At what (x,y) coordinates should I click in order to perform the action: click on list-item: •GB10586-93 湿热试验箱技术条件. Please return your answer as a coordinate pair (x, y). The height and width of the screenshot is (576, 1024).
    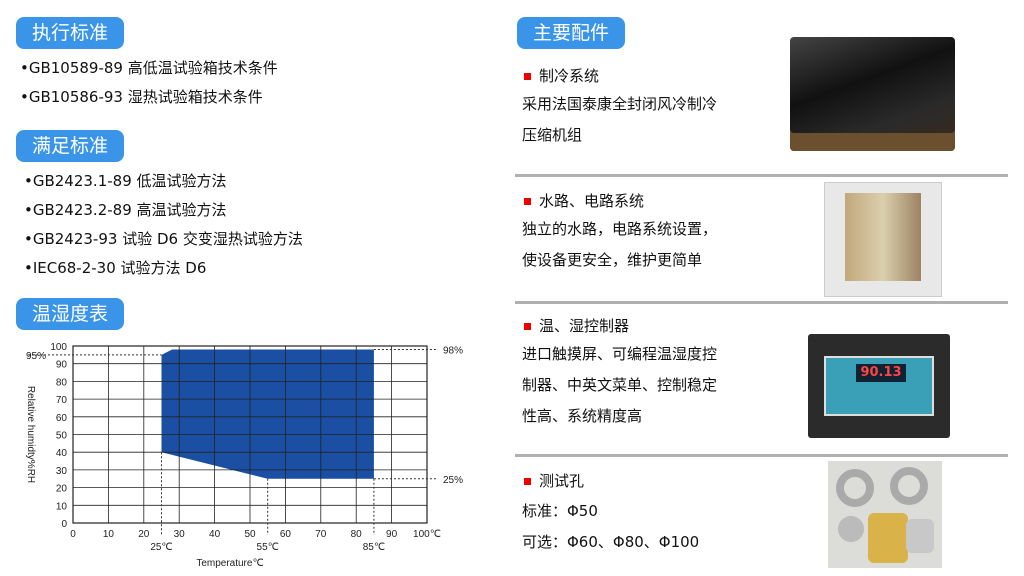
    Looking at the image, I should click on (141, 97).